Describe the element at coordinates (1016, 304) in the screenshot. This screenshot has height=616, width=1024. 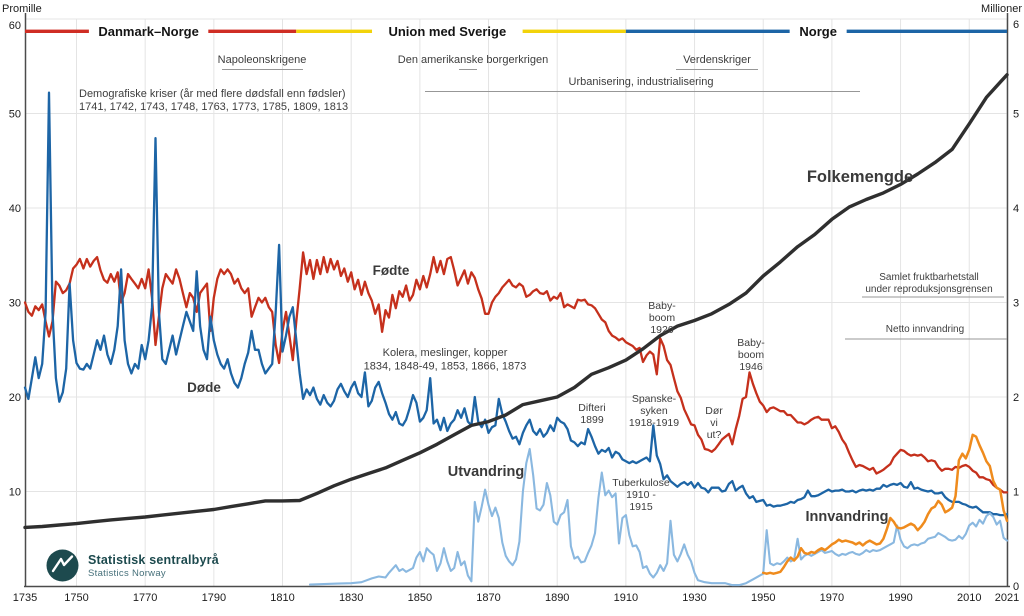
I see `right-tick-3: 3` at that location.